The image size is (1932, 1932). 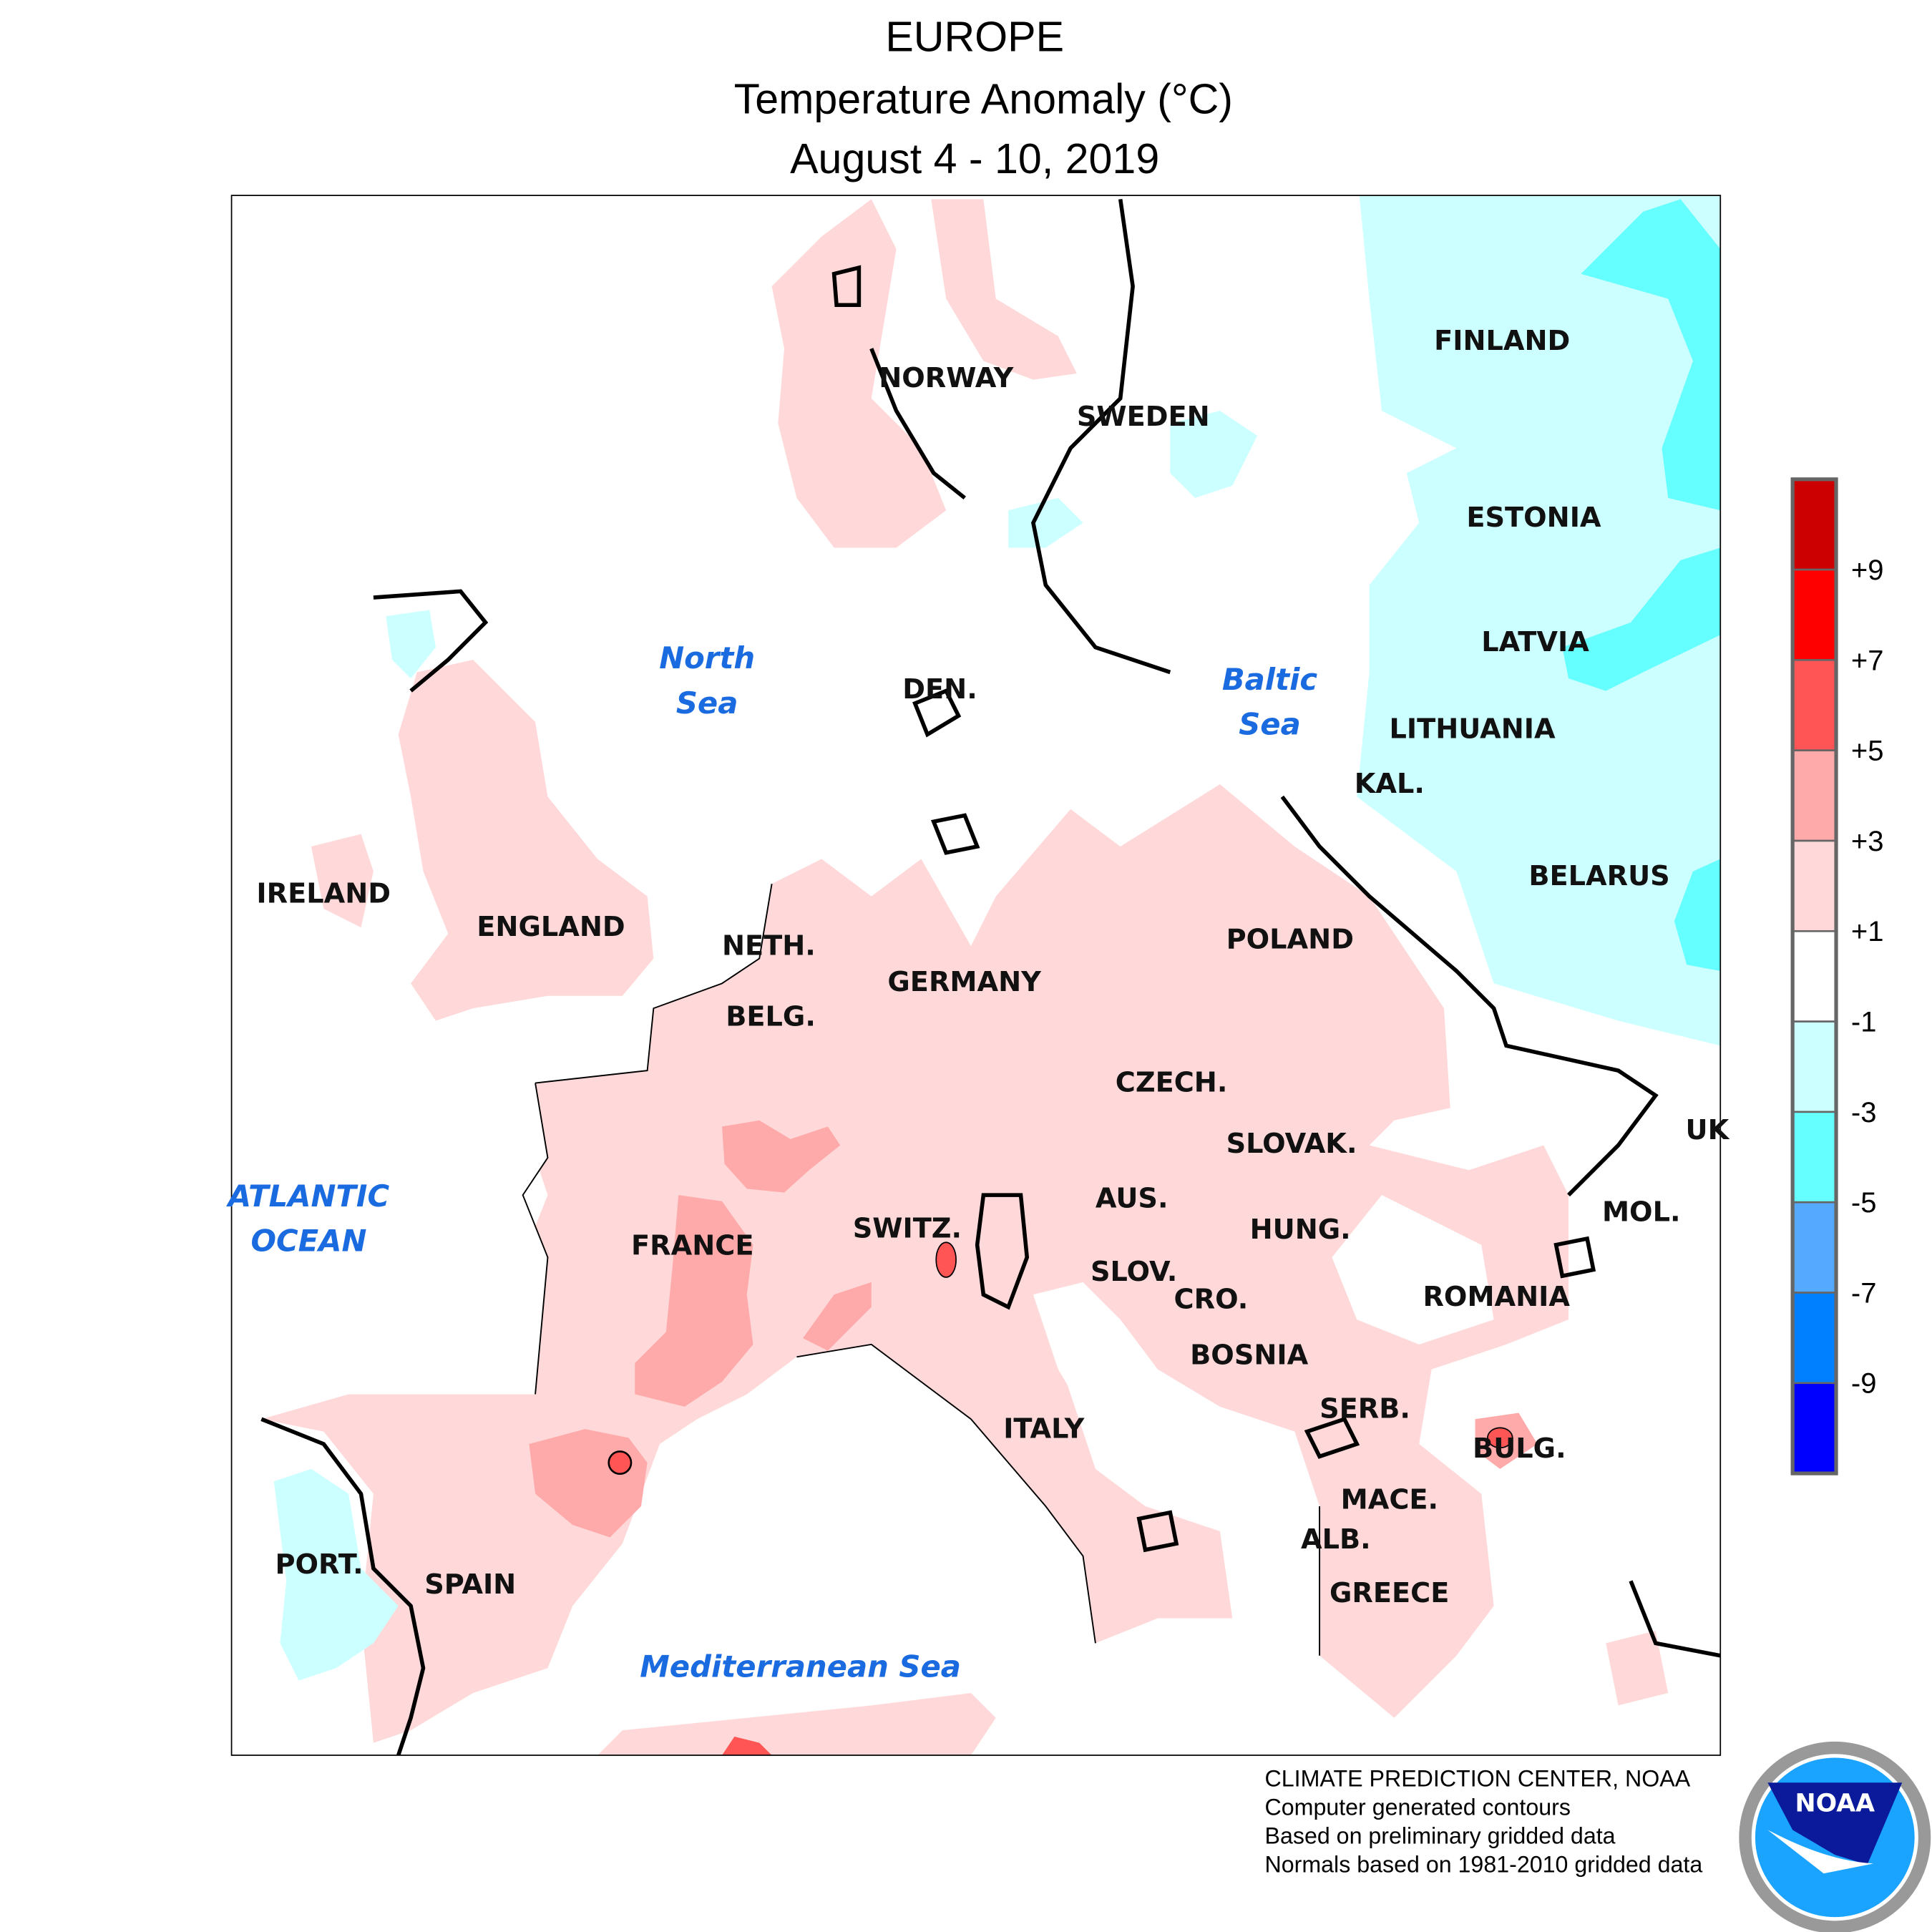 What do you see at coordinates (485, 1189) in the screenshot?
I see `anomaly-region-neutral-brittany` at bounding box center [485, 1189].